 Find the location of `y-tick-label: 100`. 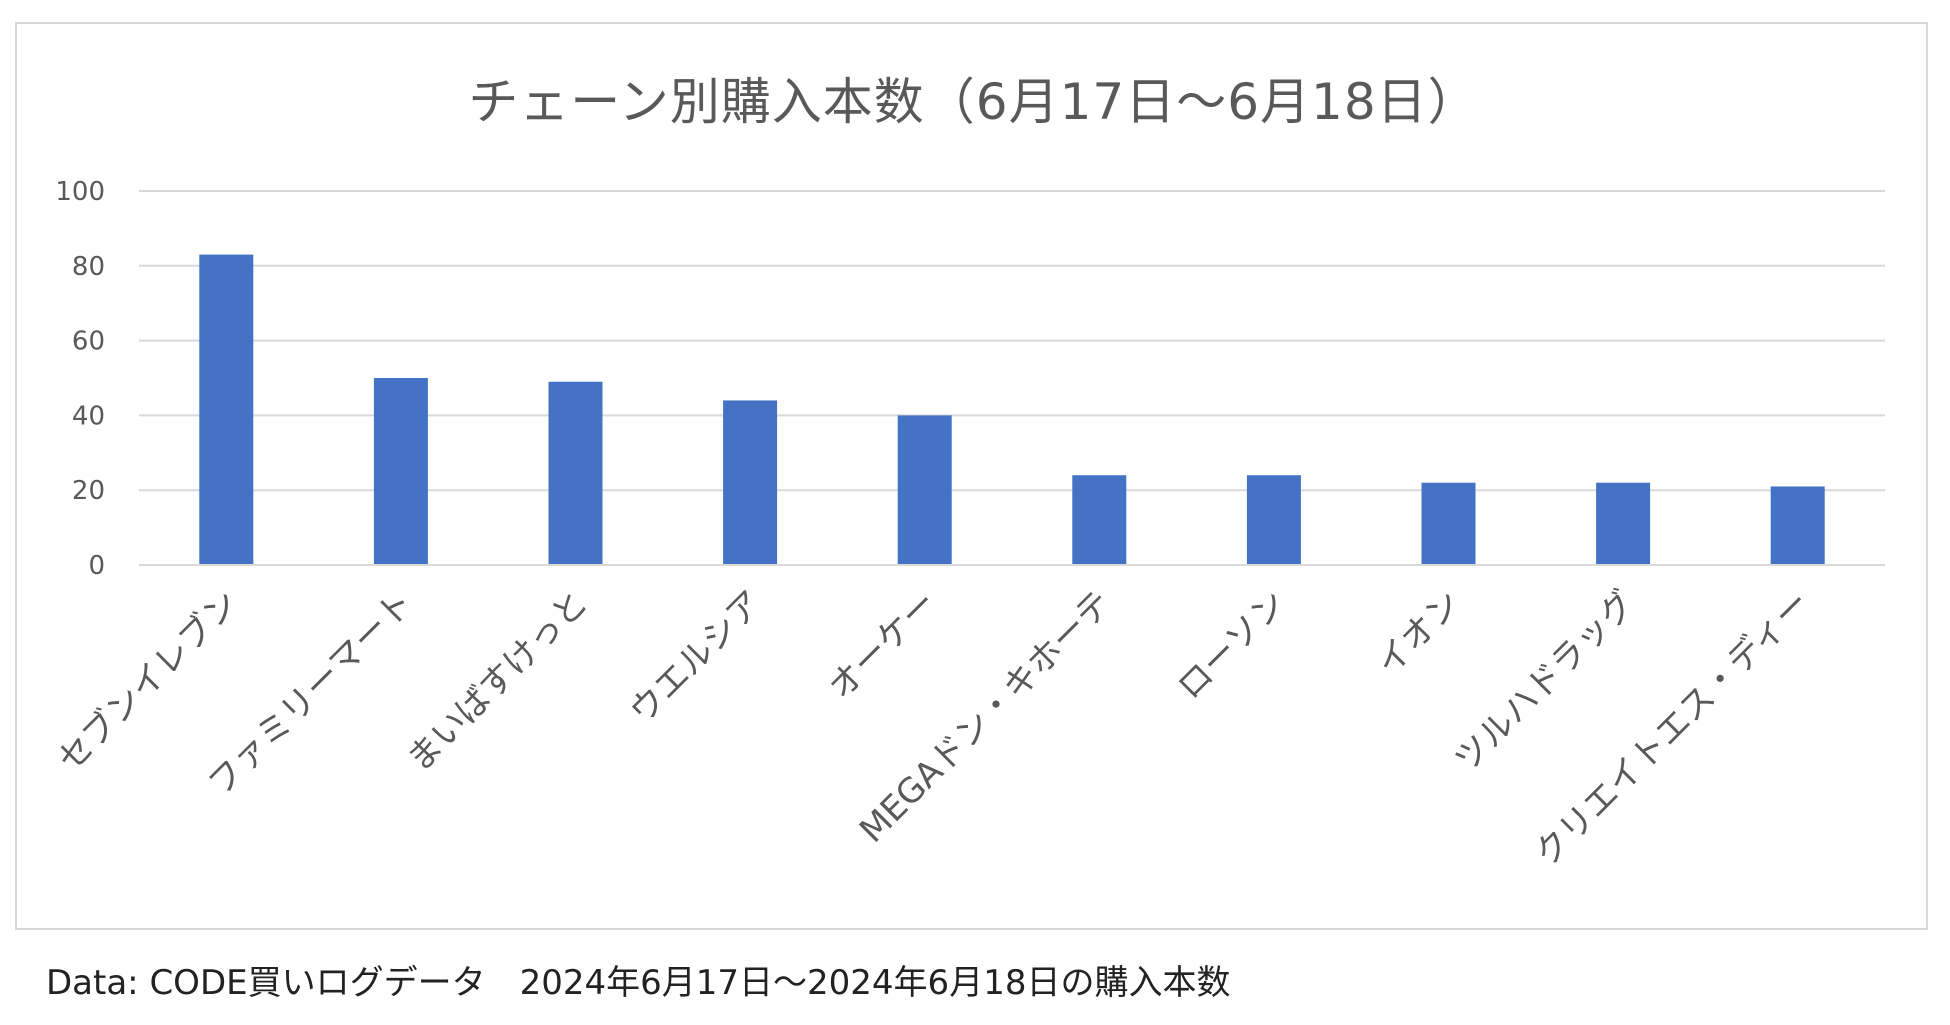

y-tick-label: 100 is located at coordinates (80, 192).